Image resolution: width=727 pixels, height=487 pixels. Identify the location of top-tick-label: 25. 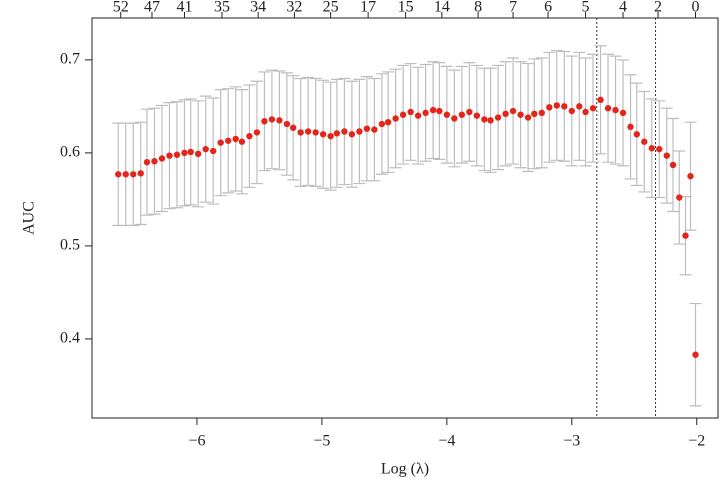
(331, 8).